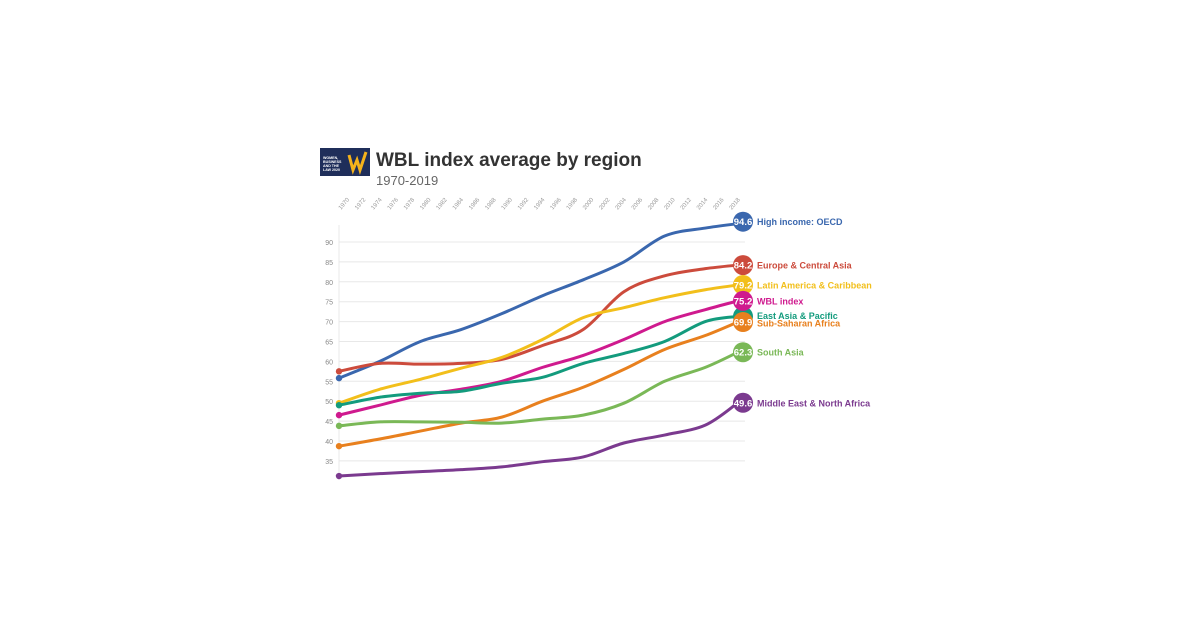 This screenshot has height=630, width=1200. Describe the element at coordinates (329, 442) in the screenshot. I see `y-tick-label: 40` at that location.